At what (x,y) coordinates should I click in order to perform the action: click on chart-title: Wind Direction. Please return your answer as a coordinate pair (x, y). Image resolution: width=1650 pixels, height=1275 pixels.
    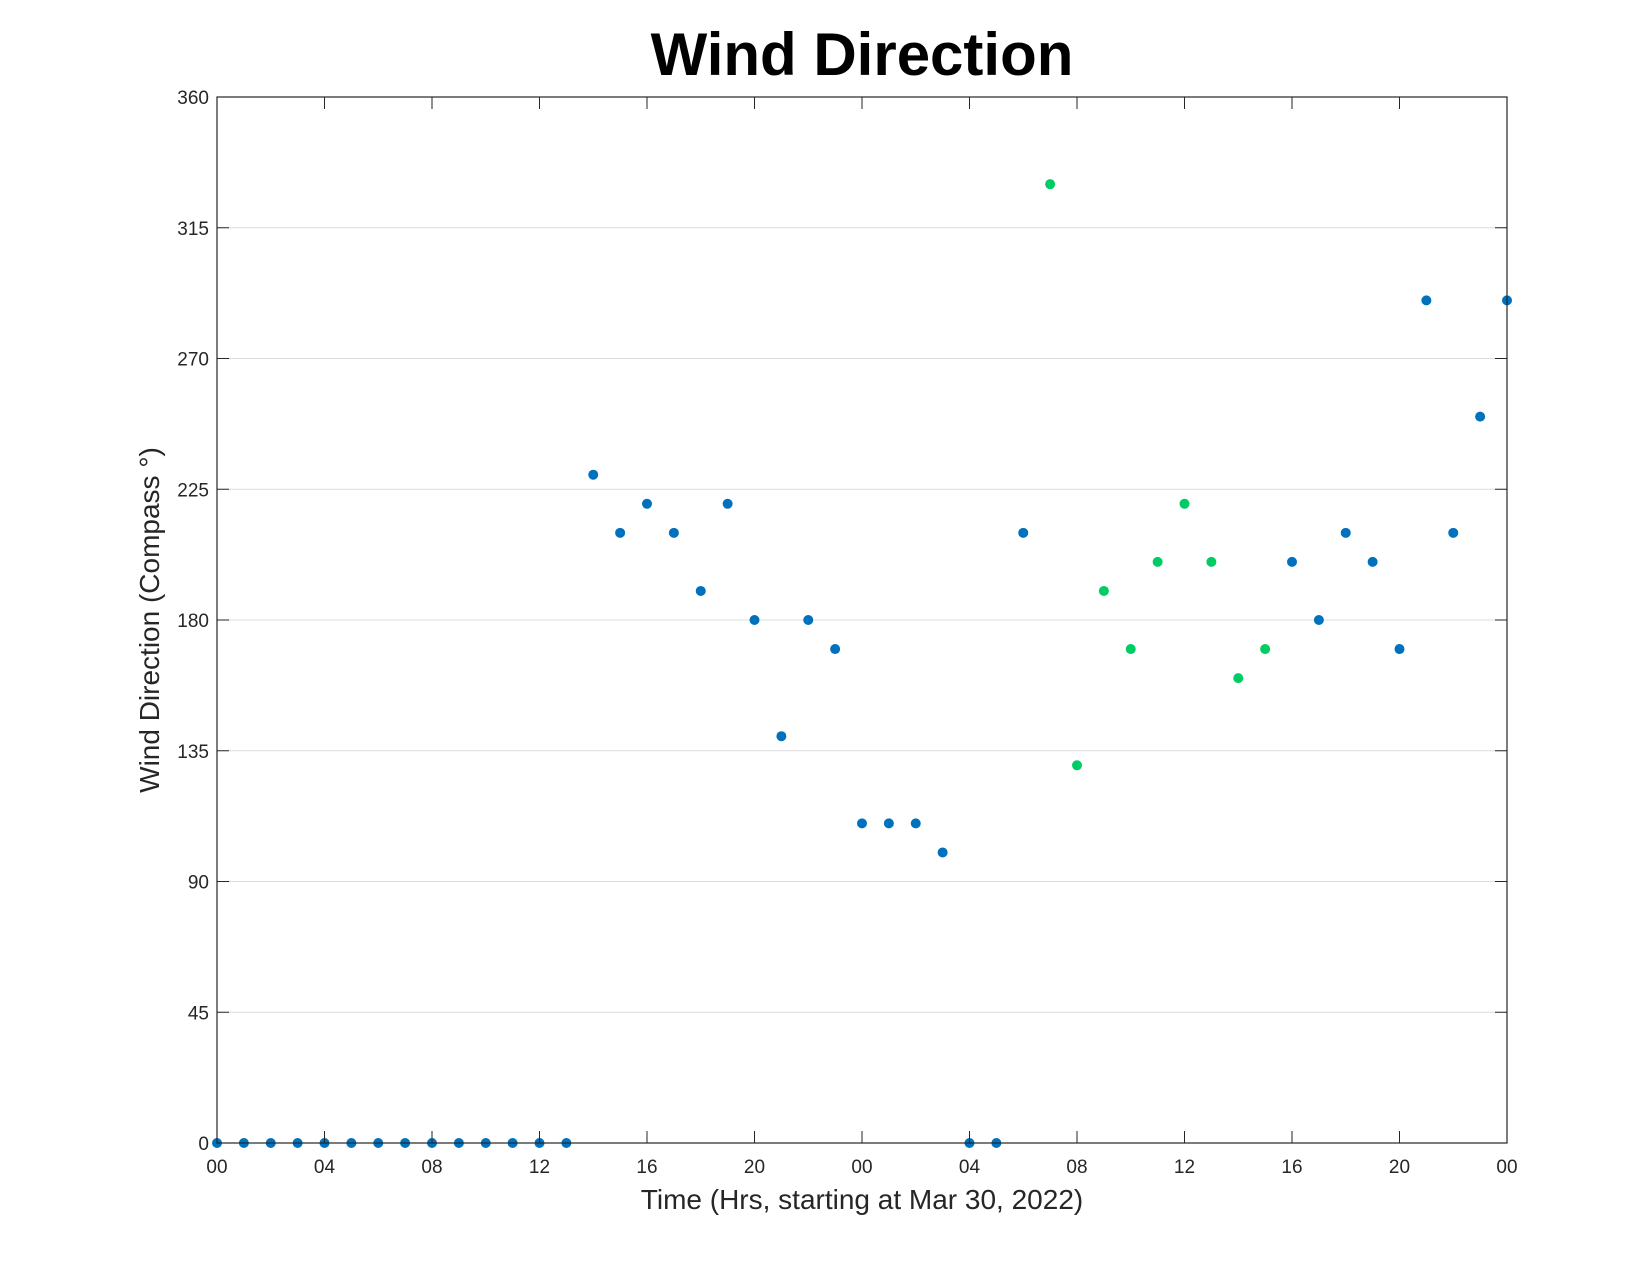
    Looking at the image, I should click on (862, 54).